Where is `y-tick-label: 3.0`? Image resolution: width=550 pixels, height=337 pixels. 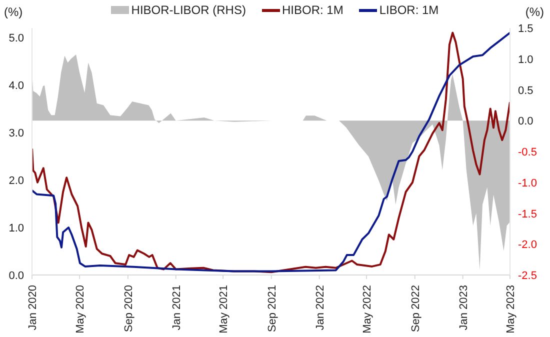 y-tick-label: 3.0 is located at coordinates (16, 134).